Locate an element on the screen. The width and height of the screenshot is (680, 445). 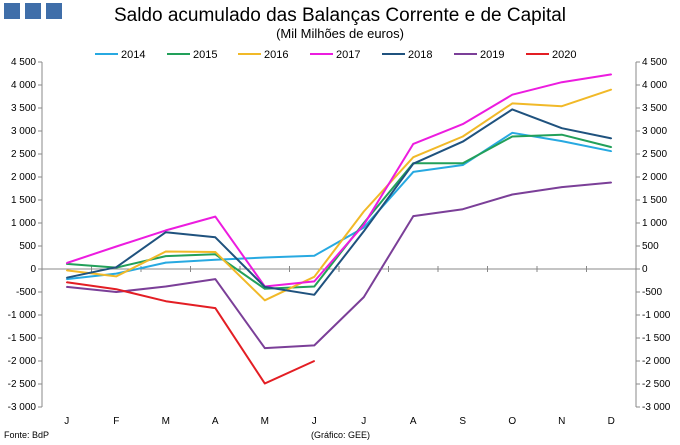
y-tick-label-left: -500 is located at coordinates (26, 292).